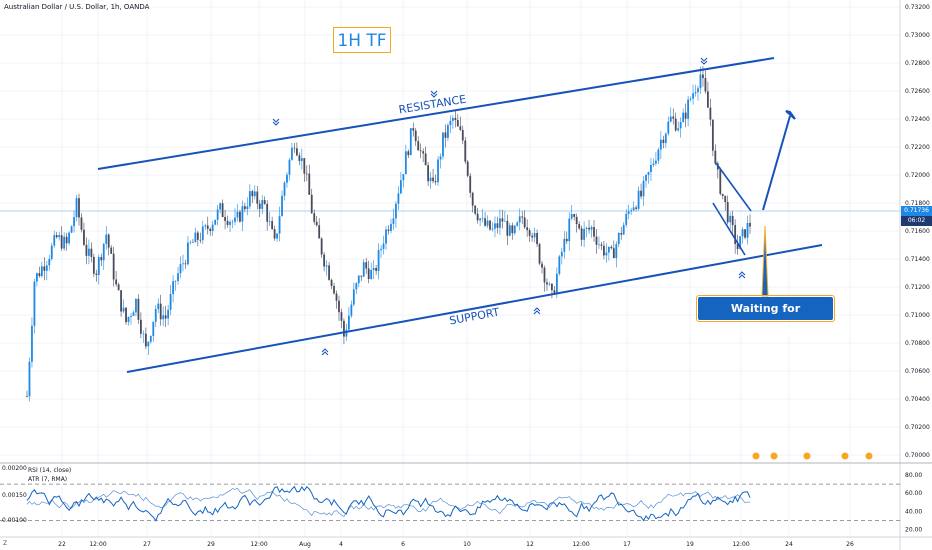 This screenshot has width=932, height=550. I want to click on time-tick-label: 27, so click(147, 544).